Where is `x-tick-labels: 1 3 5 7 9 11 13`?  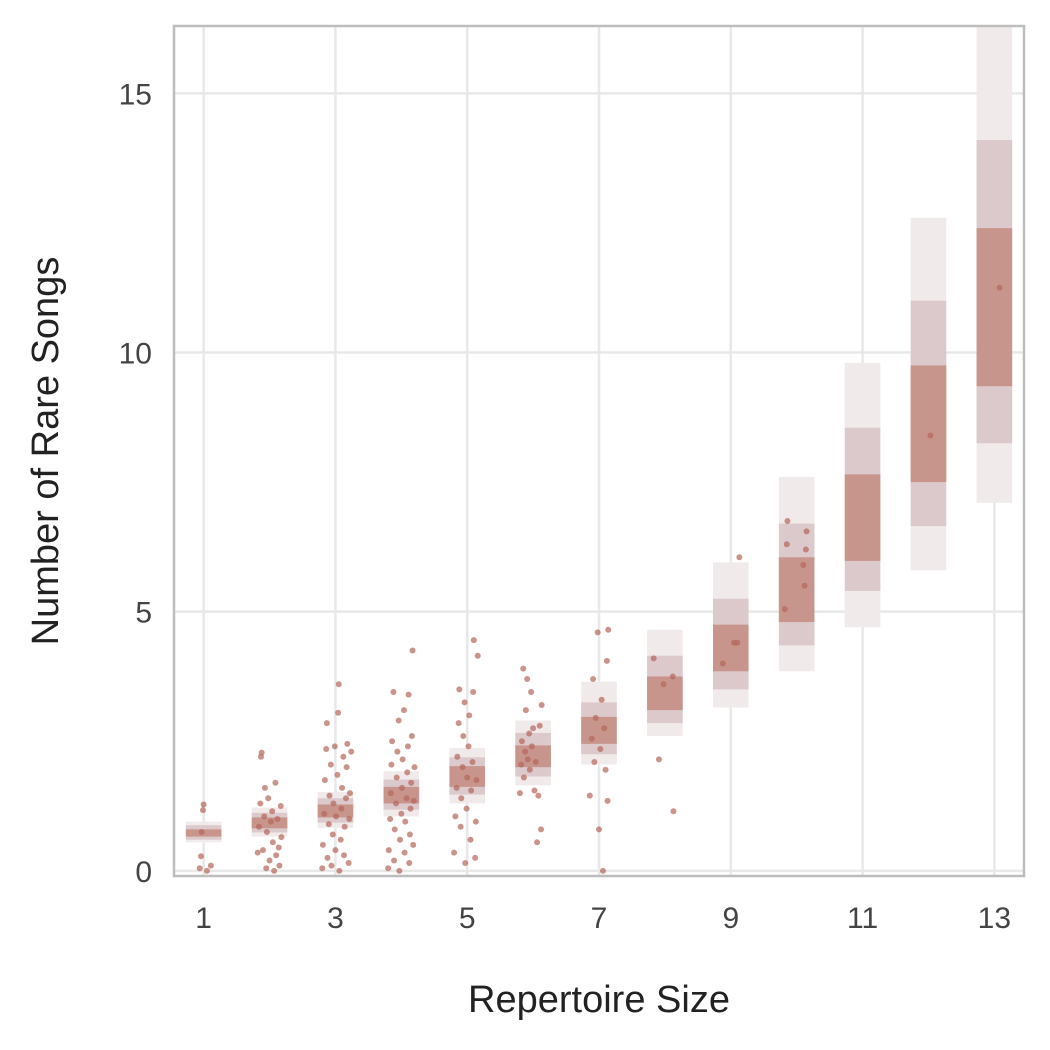
x-tick-labels: 1 3 5 7 9 11 13 is located at coordinates (603, 918).